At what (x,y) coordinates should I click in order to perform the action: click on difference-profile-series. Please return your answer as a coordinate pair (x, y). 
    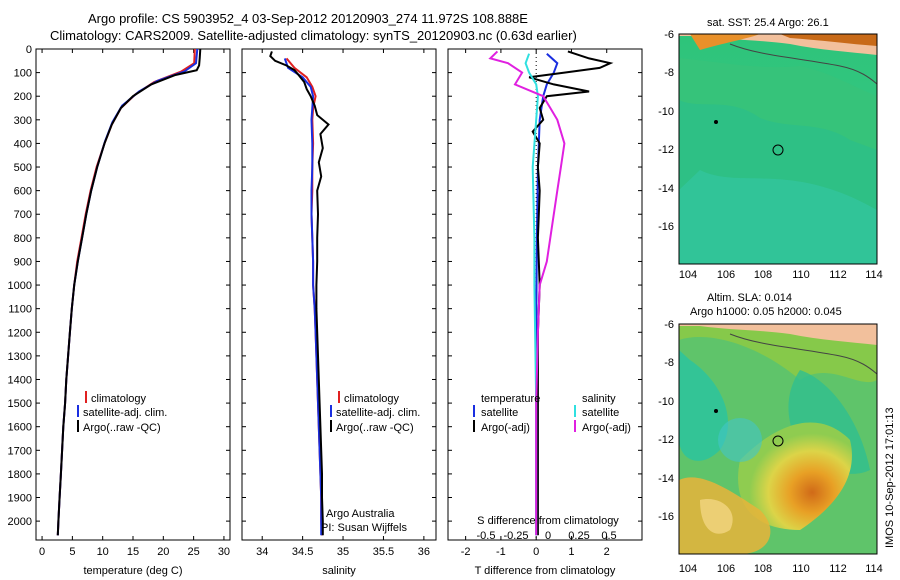
    Looking at the image, I should click on (551, 293).